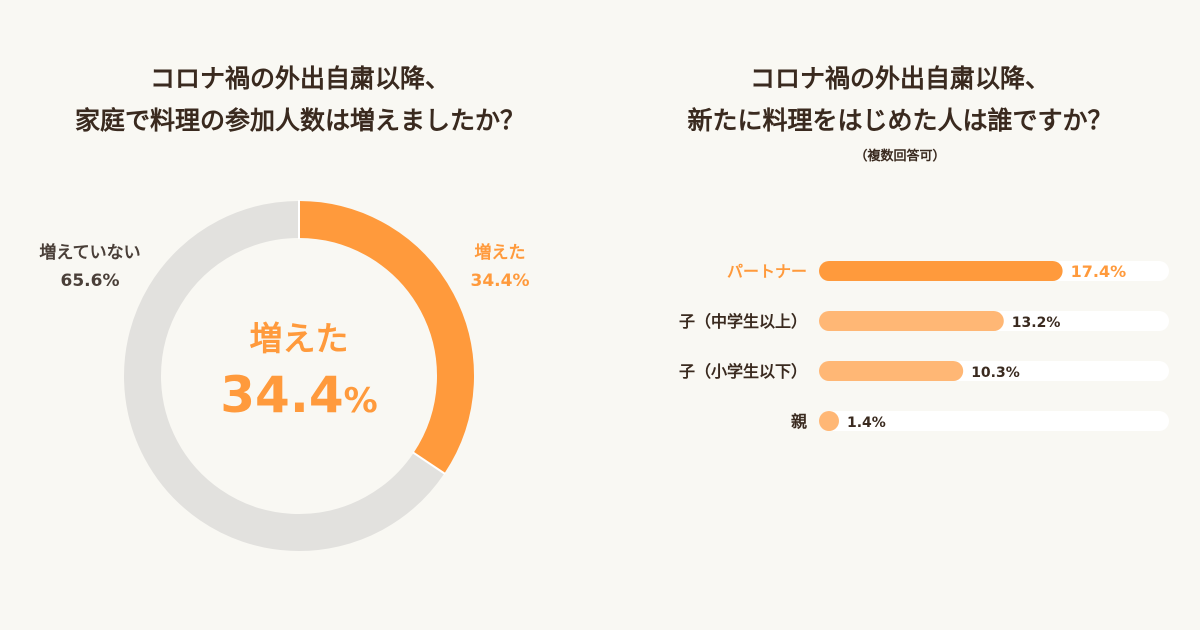  I want to click on donut-slice-value-0: 34.4%, so click(500, 281).